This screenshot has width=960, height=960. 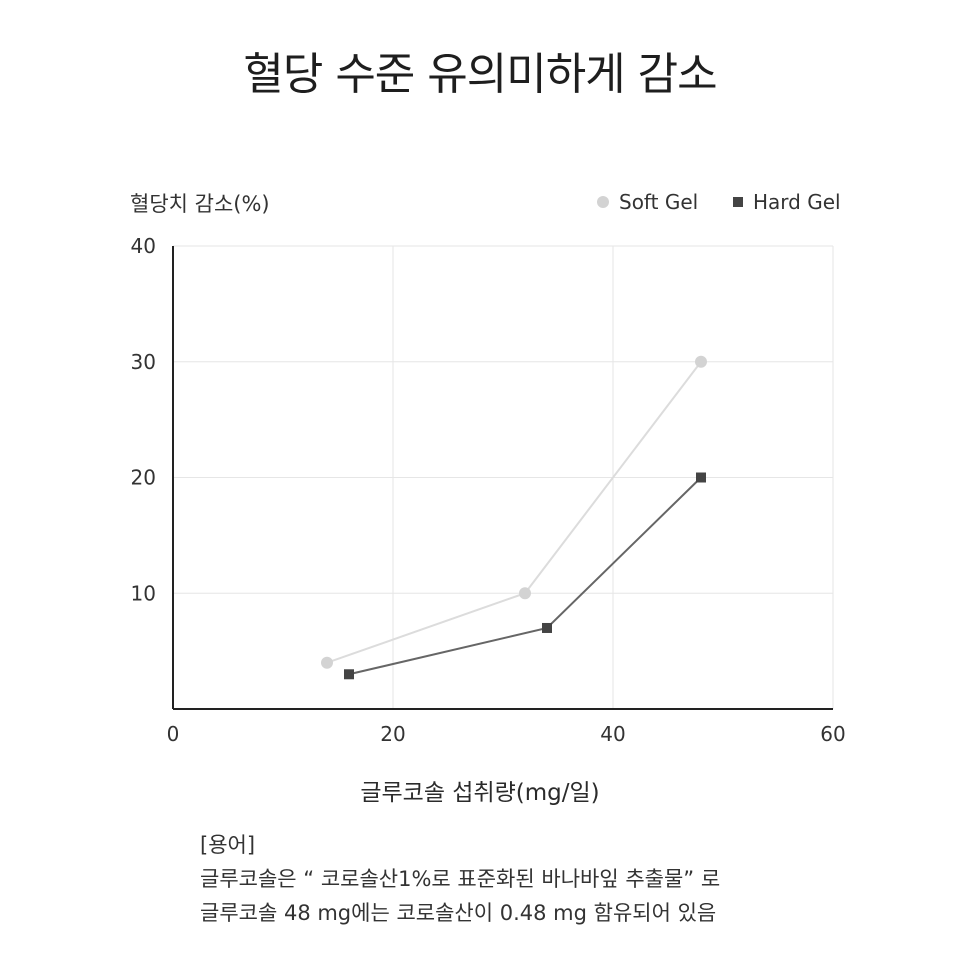 What do you see at coordinates (832, 734) in the screenshot?
I see `x-tick-label: 60` at bounding box center [832, 734].